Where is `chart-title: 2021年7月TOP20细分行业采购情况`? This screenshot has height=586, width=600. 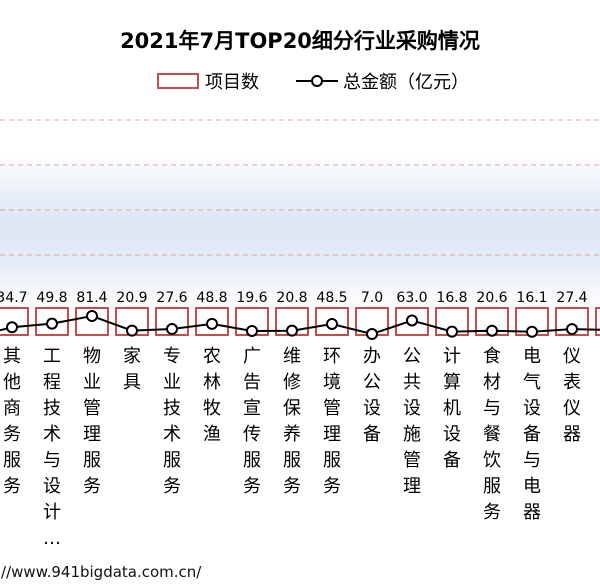
chart-title: 2021年7月TOP20细分行业采购情况 is located at coordinates (300, 41).